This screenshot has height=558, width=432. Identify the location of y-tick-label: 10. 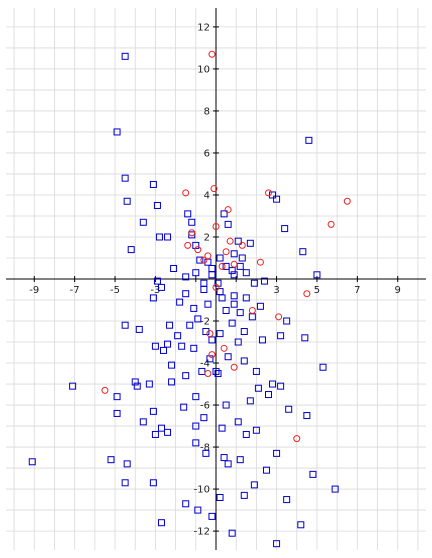
(203, 69).